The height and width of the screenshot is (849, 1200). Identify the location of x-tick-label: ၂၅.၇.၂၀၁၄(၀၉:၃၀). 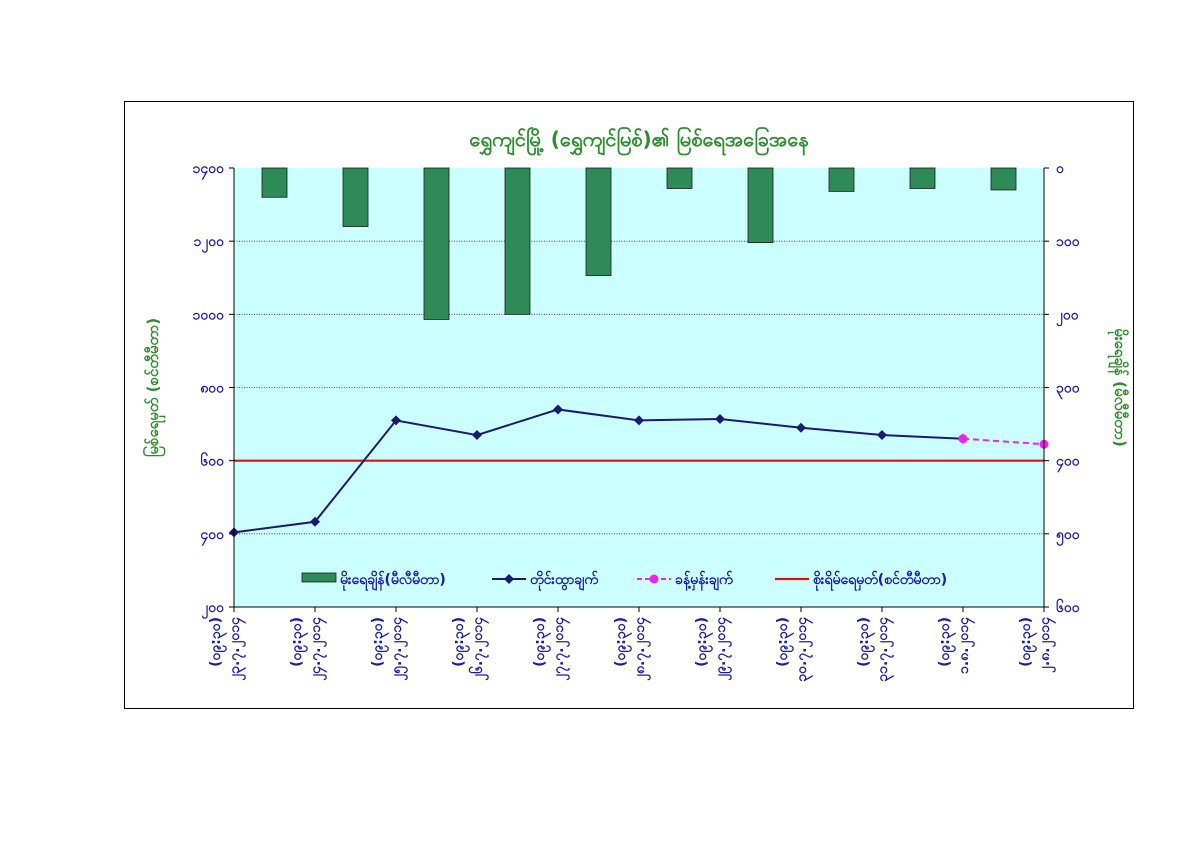
(389, 649).